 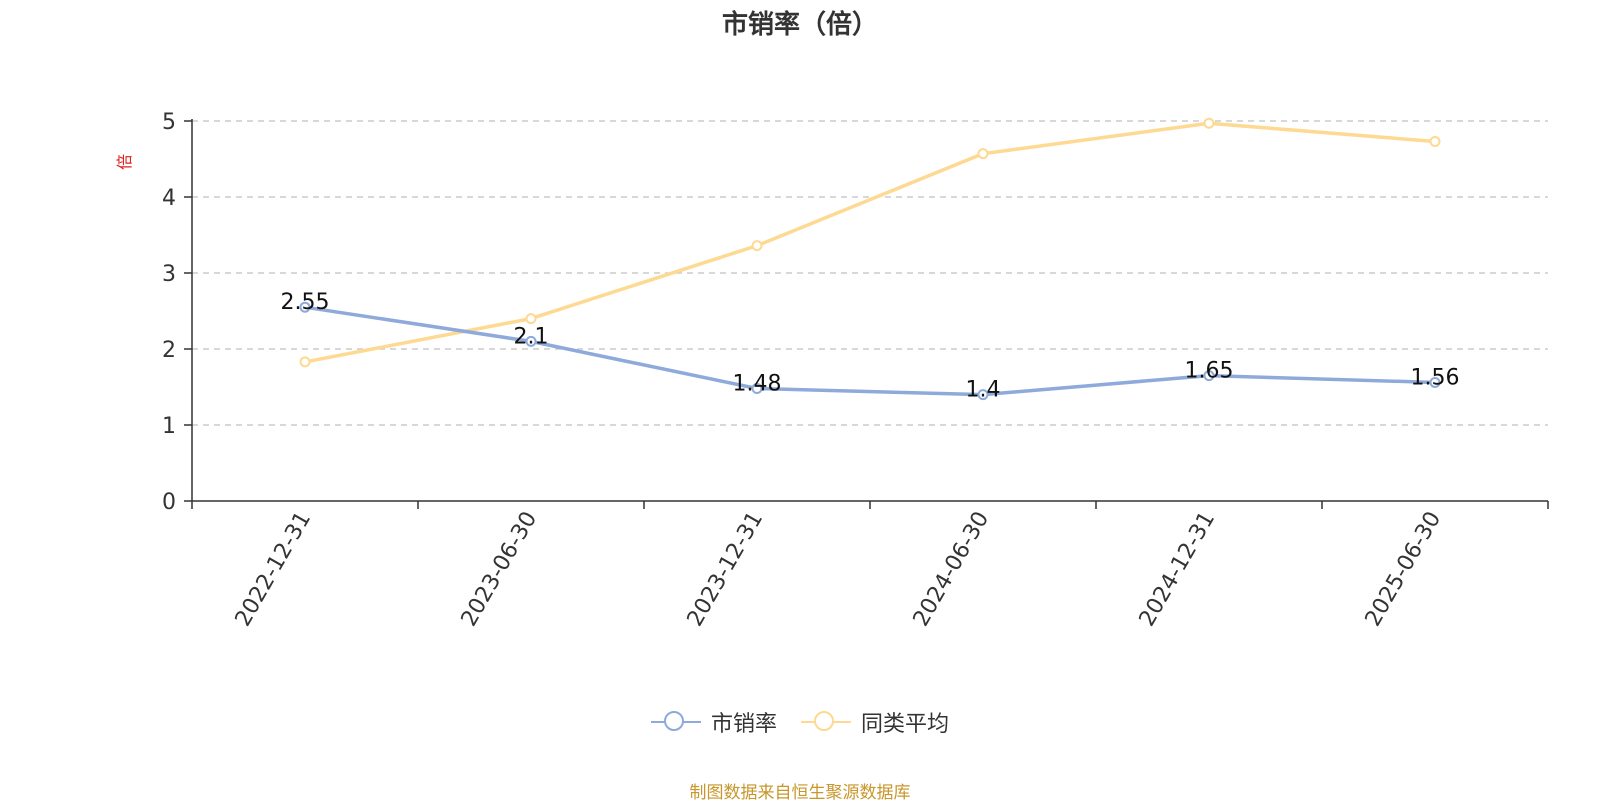 I want to click on legend-item-pe: 市销率, so click(x=713, y=722).